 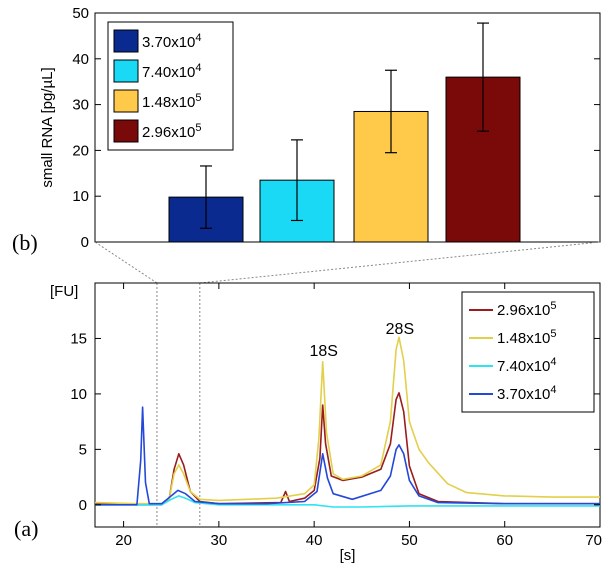 What do you see at coordinates (400, 262) in the screenshot?
I see `zoom-connector-right` at bounding box center [400, 262].